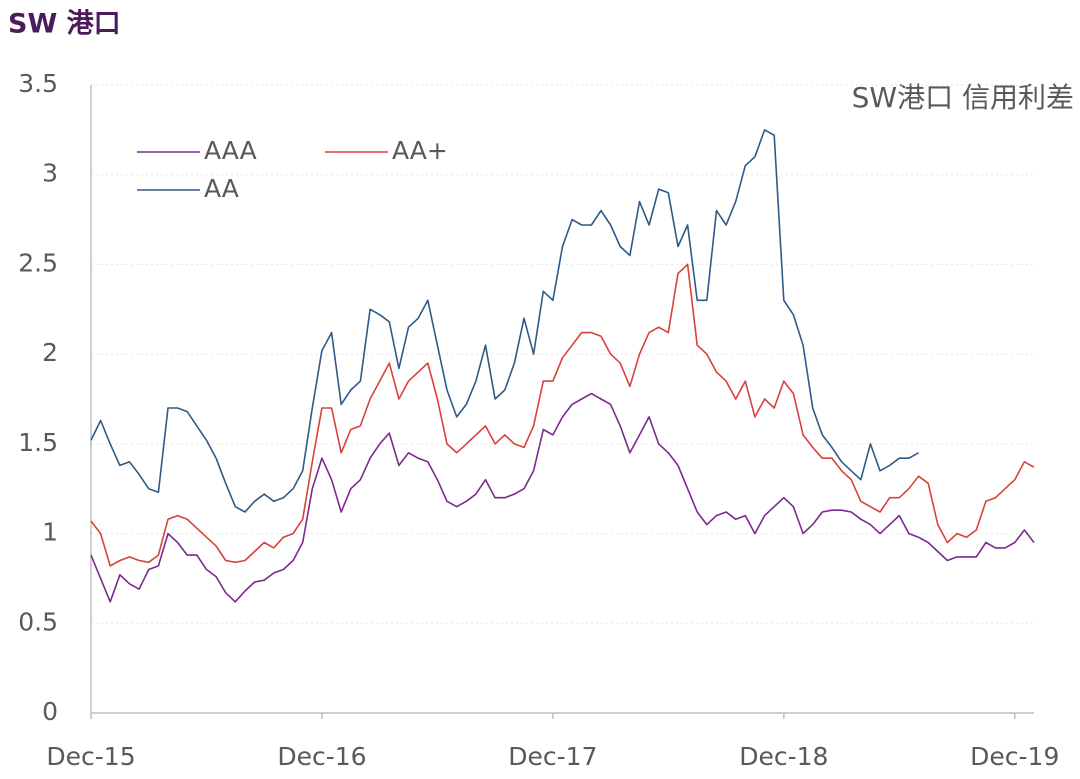 This screenshot has height=779, width=1080. I want to click on y-tick-label: 1, so click(50, 532).